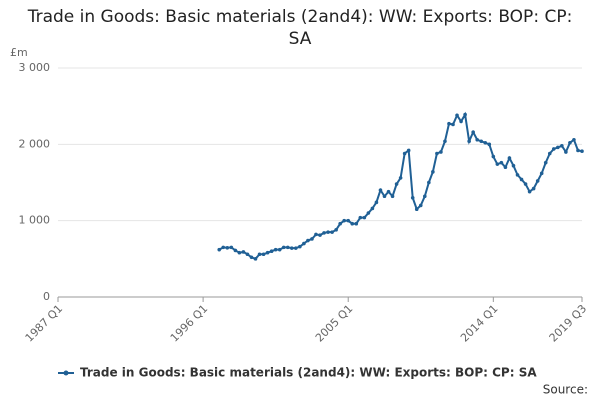 The height and width of the screenshot is (400, 600). I want to click on y-tick-label: 0, so click(46, 296).